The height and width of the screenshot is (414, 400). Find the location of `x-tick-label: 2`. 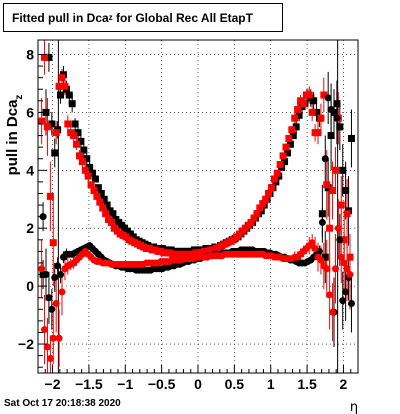

x-tick-label: 2 is located at coordinates (344, 384).